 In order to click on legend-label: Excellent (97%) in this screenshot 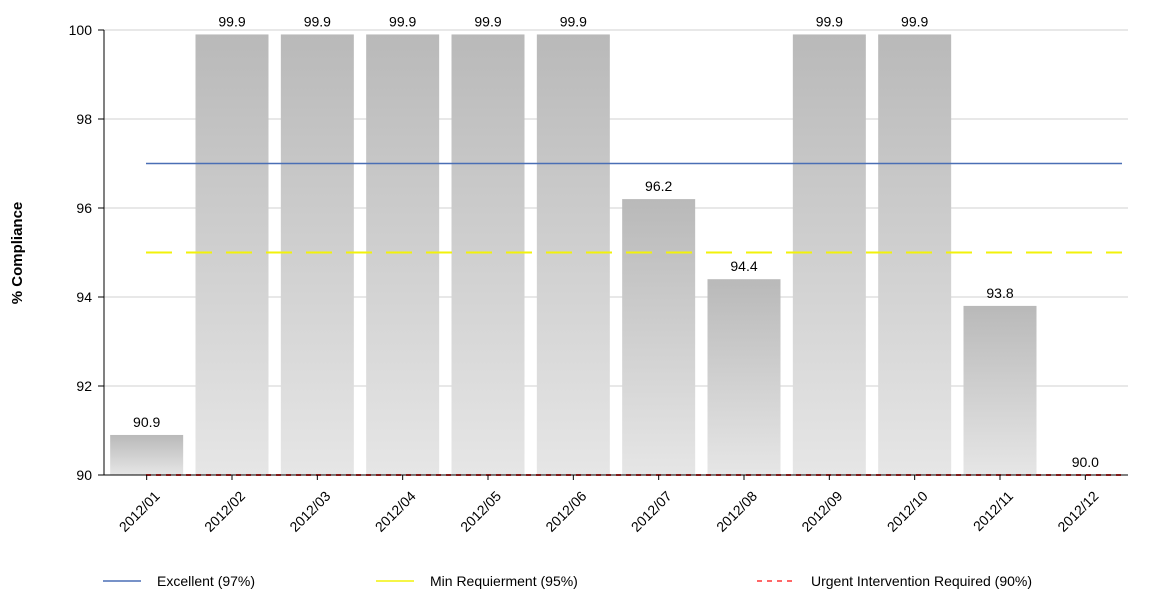, I will do `click(206, 581)`.